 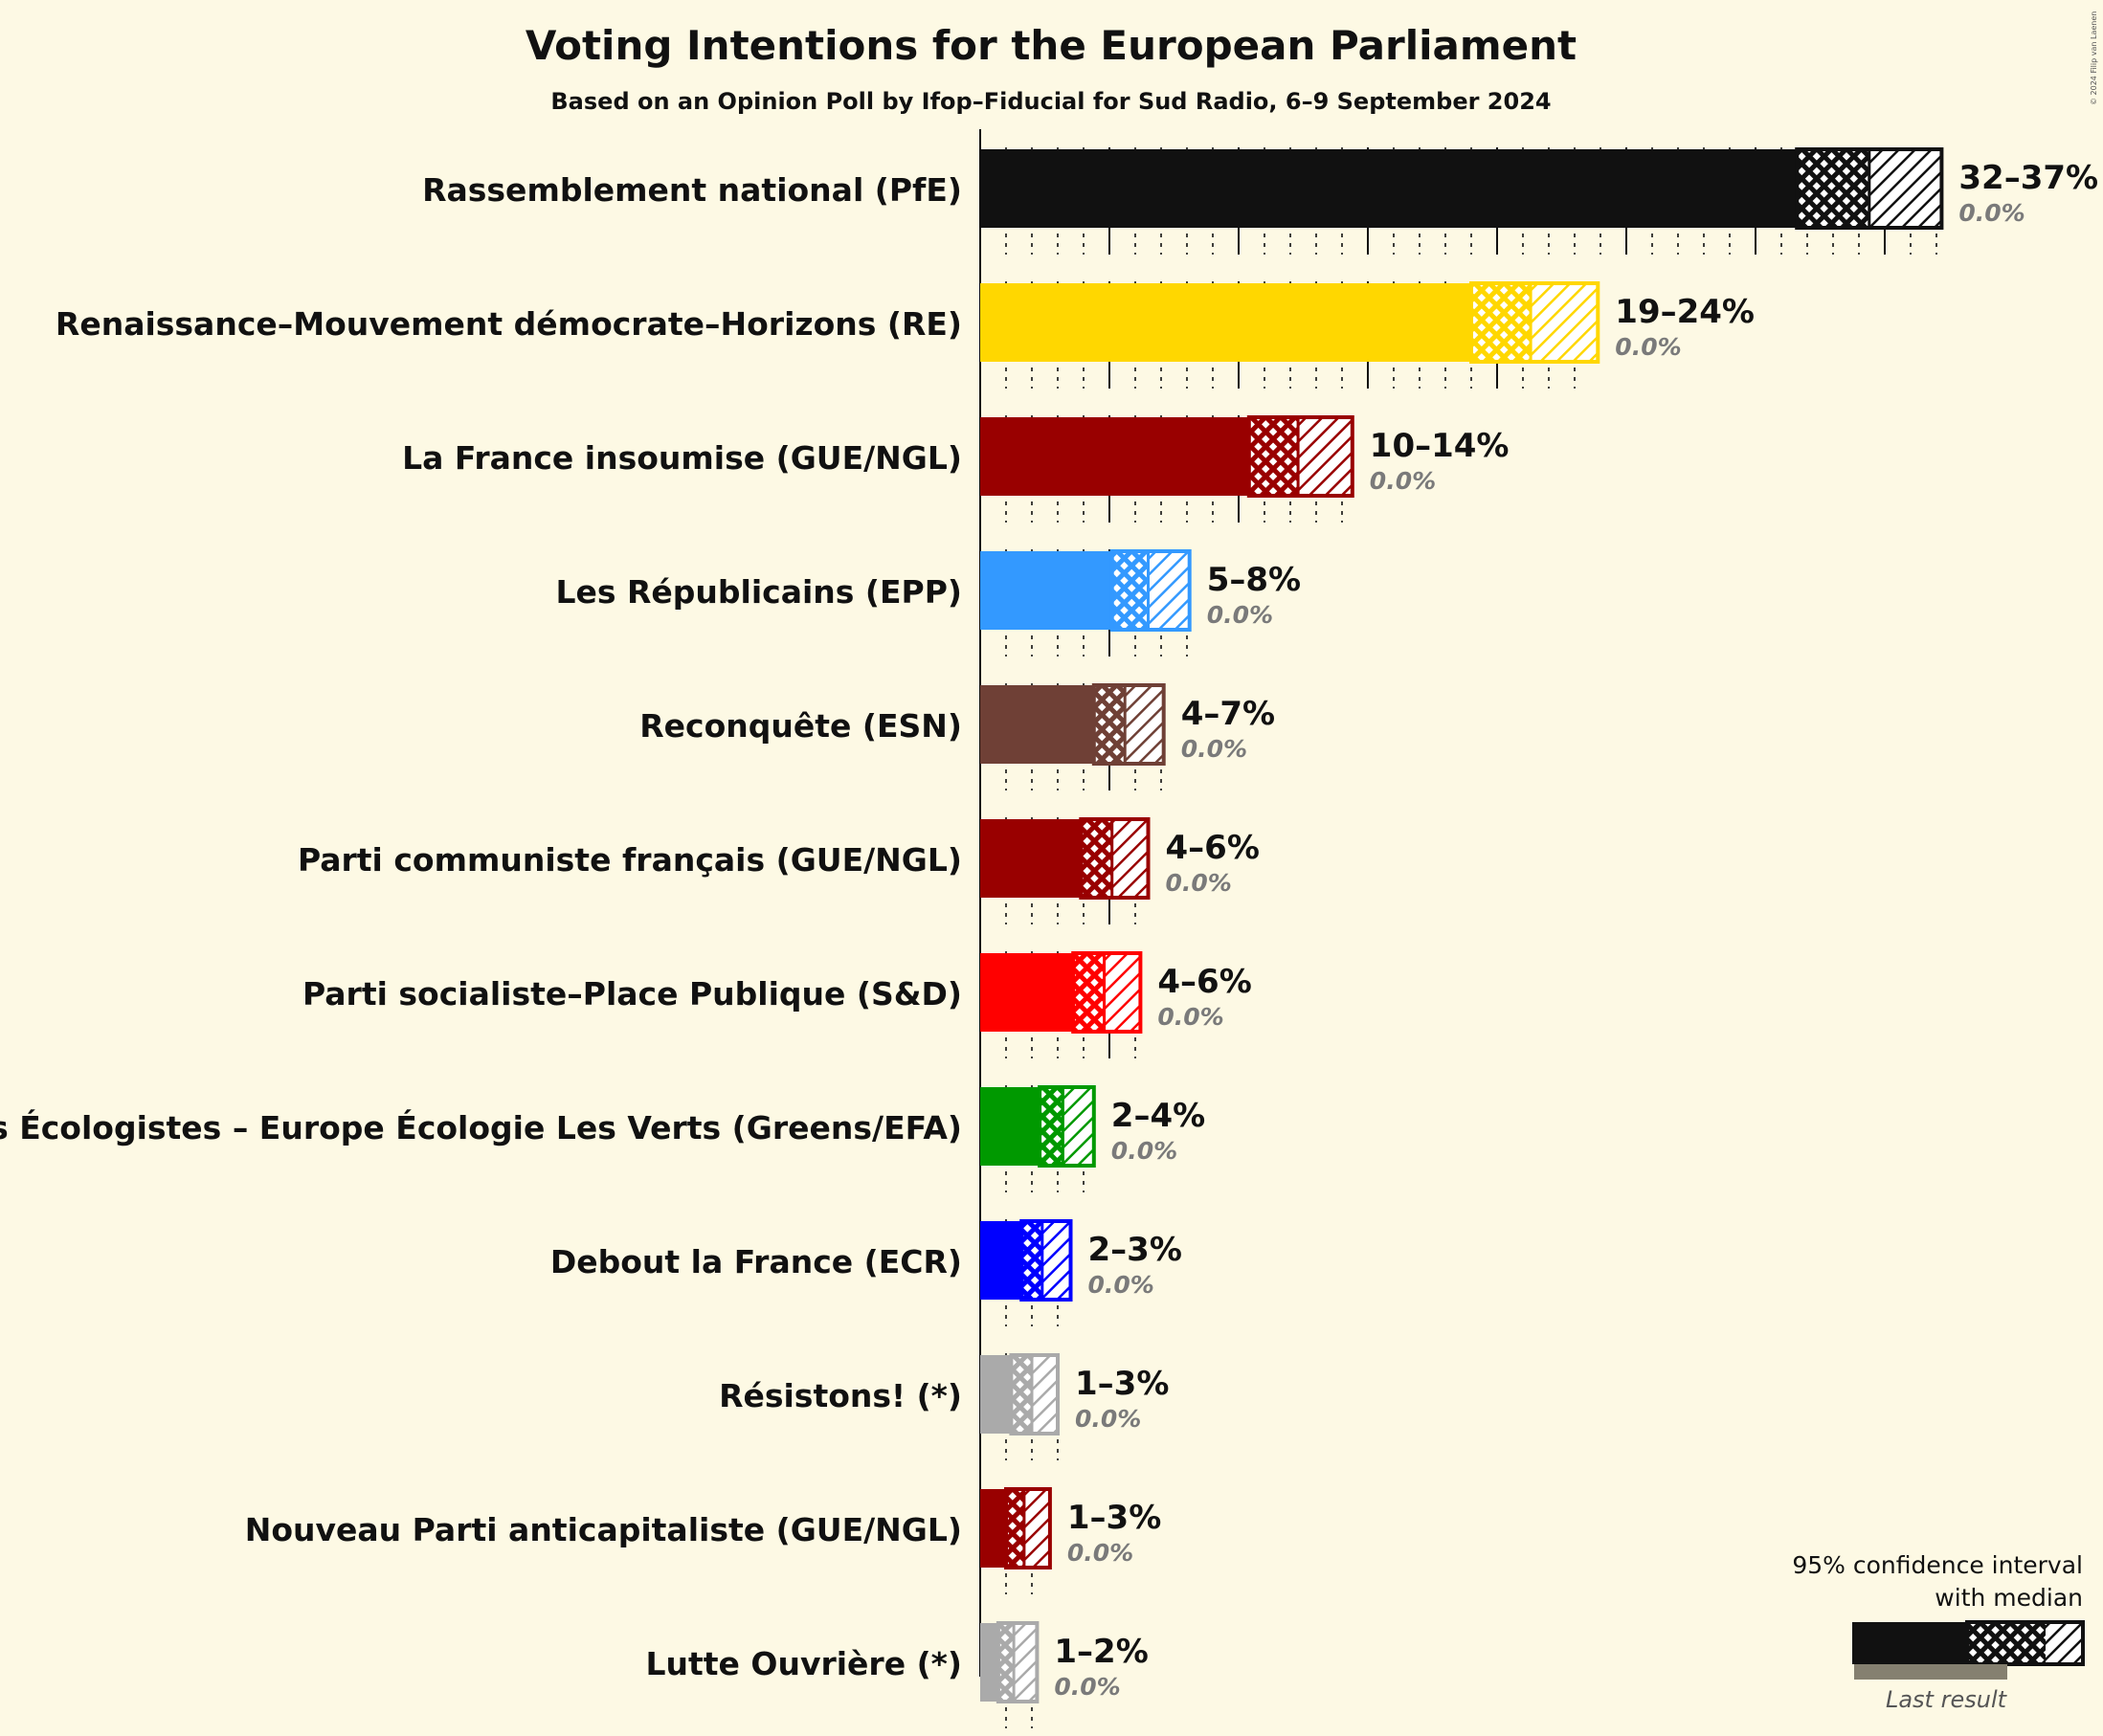 I want to click on party-label: Reconquête (ESN), so click(x=800, y=726).